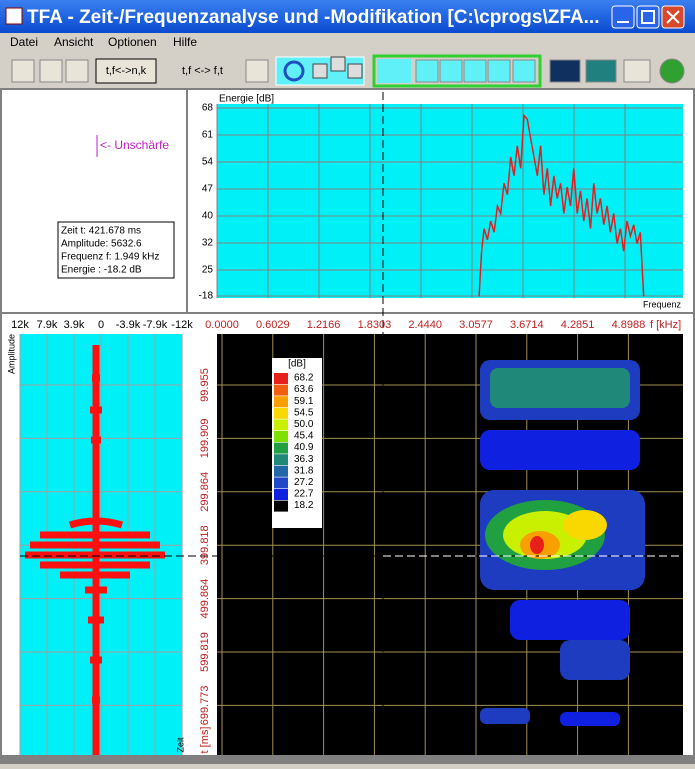 Image resolution: width=695 pixels, height=769 pixels. What do you see at coordinates (665, 325) in the screenshot?
I see `freq-unit: f [kHz]` at bounding box center [665, 325].